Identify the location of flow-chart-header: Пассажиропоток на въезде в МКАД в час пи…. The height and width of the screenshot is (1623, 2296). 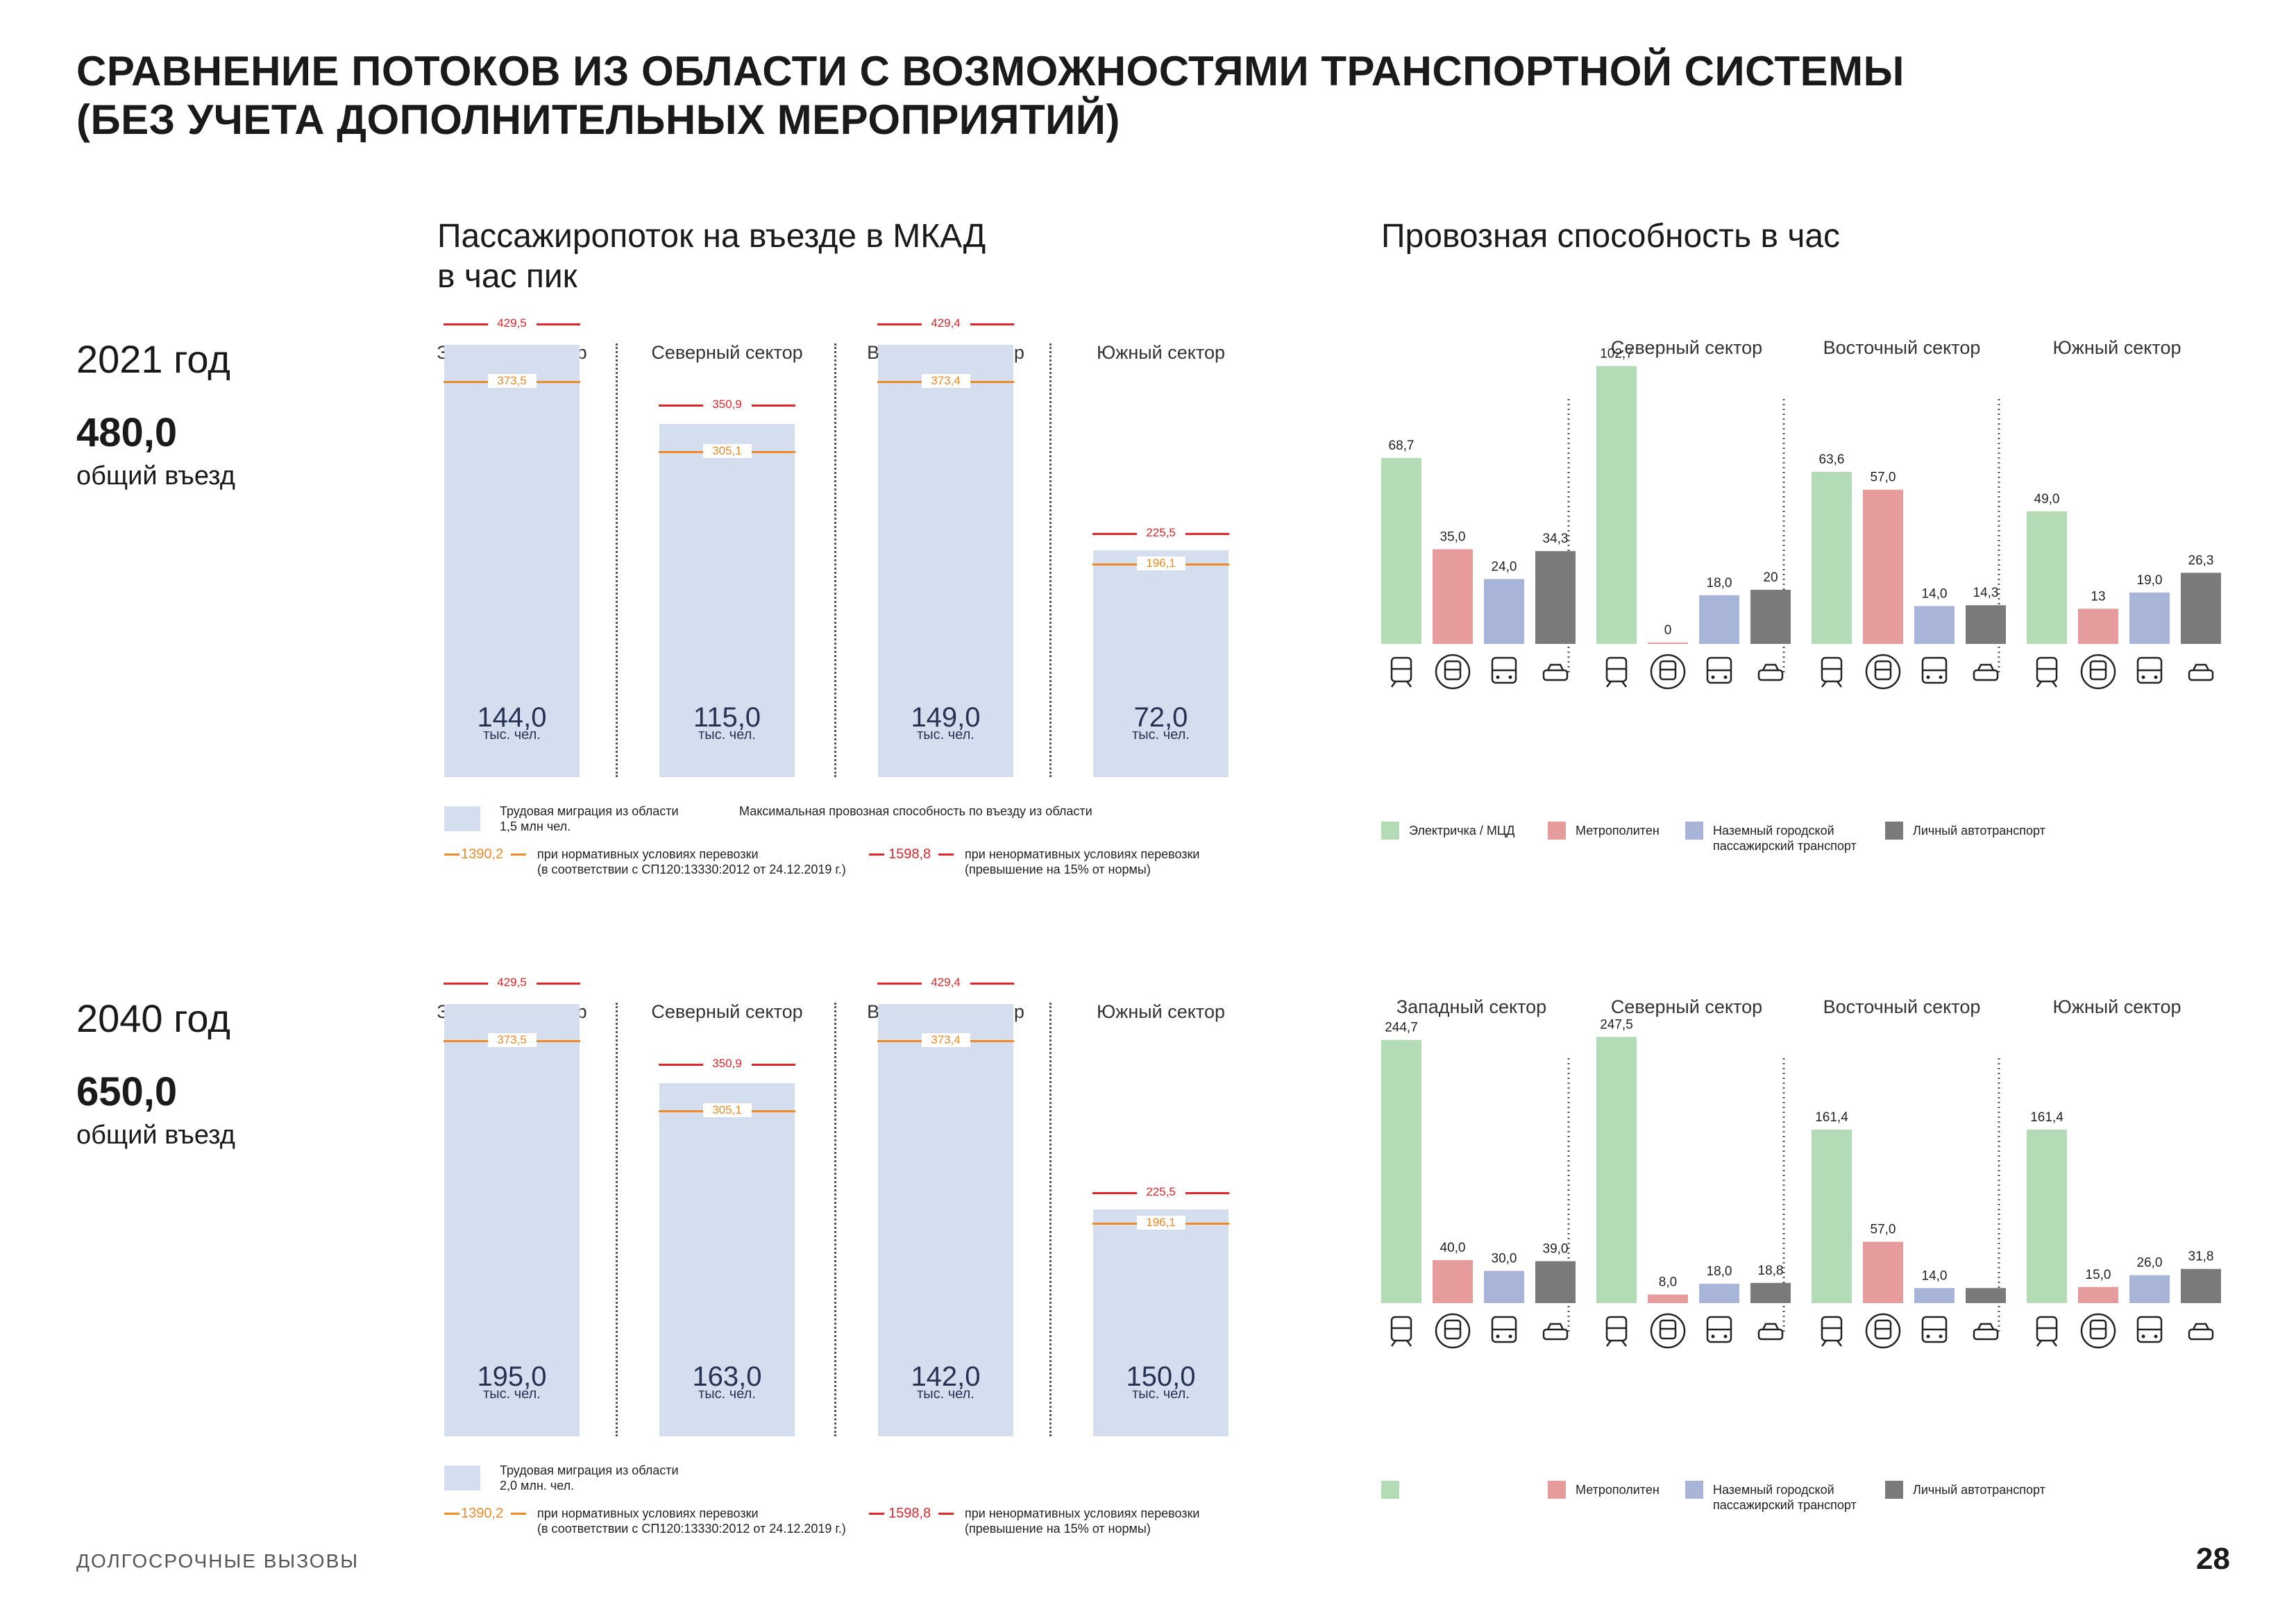
(711, 256).